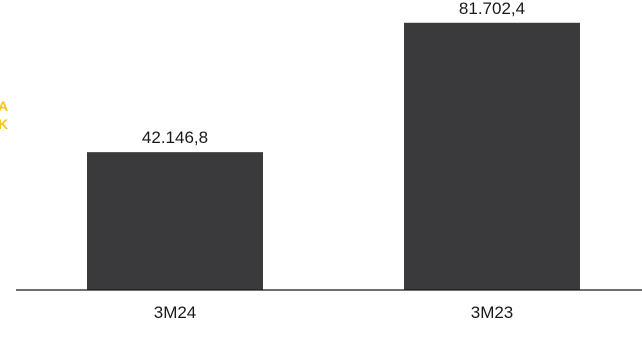  Describe the element at coordinates (4, 124) in the screenshot. I see `side-letter-1: K` at that location.